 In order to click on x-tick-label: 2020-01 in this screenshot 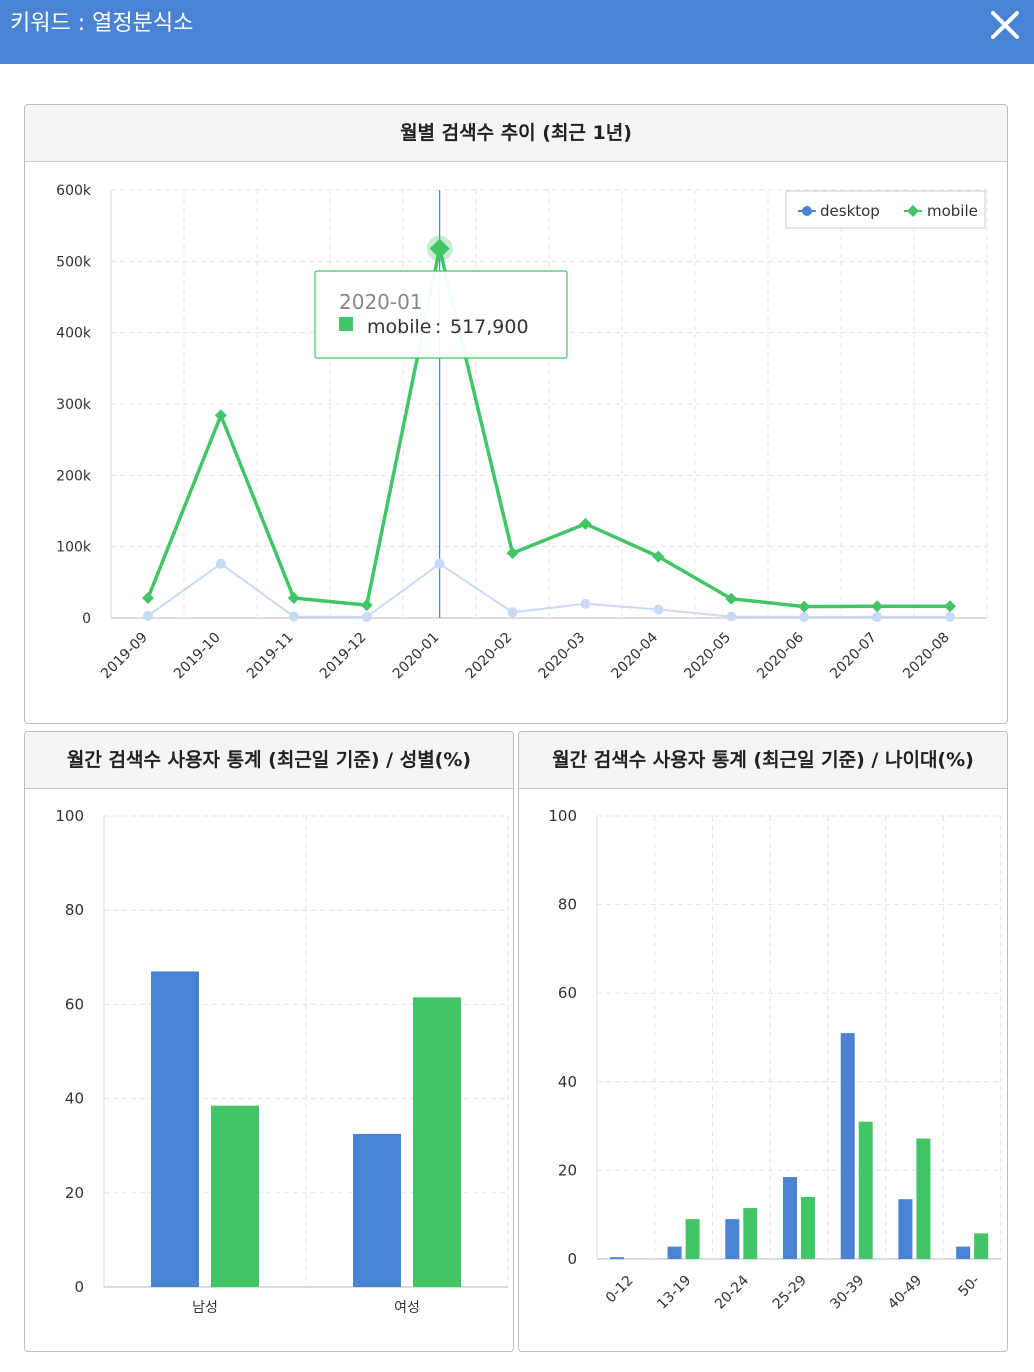, I will do `click(416, 656)`.